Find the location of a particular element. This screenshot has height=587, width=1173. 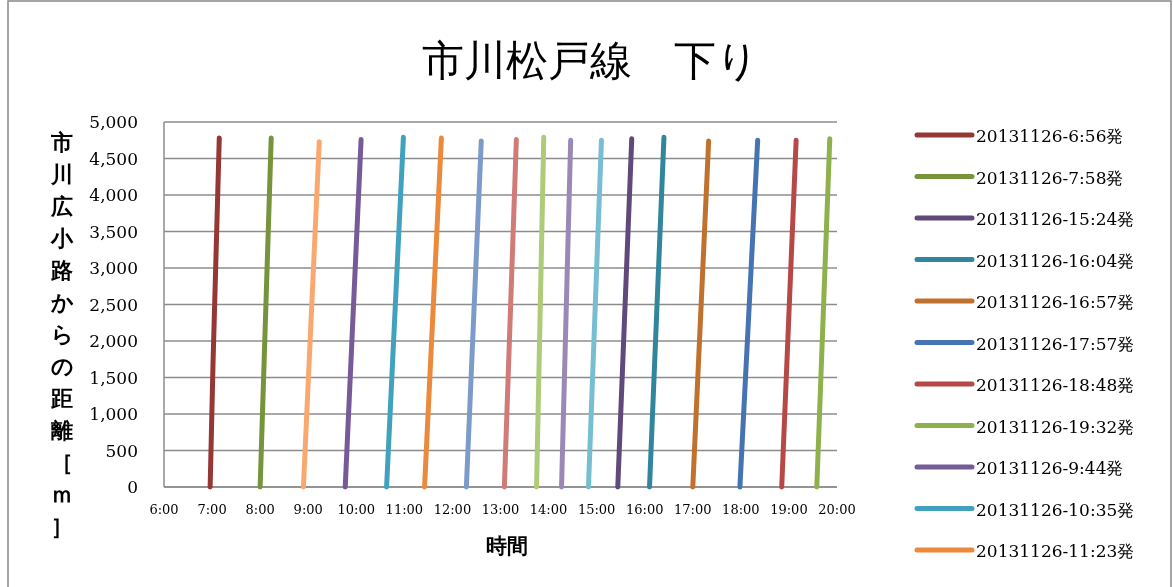

legend-label: 20131126-15:24発 is located at coordinates (1055, 219).